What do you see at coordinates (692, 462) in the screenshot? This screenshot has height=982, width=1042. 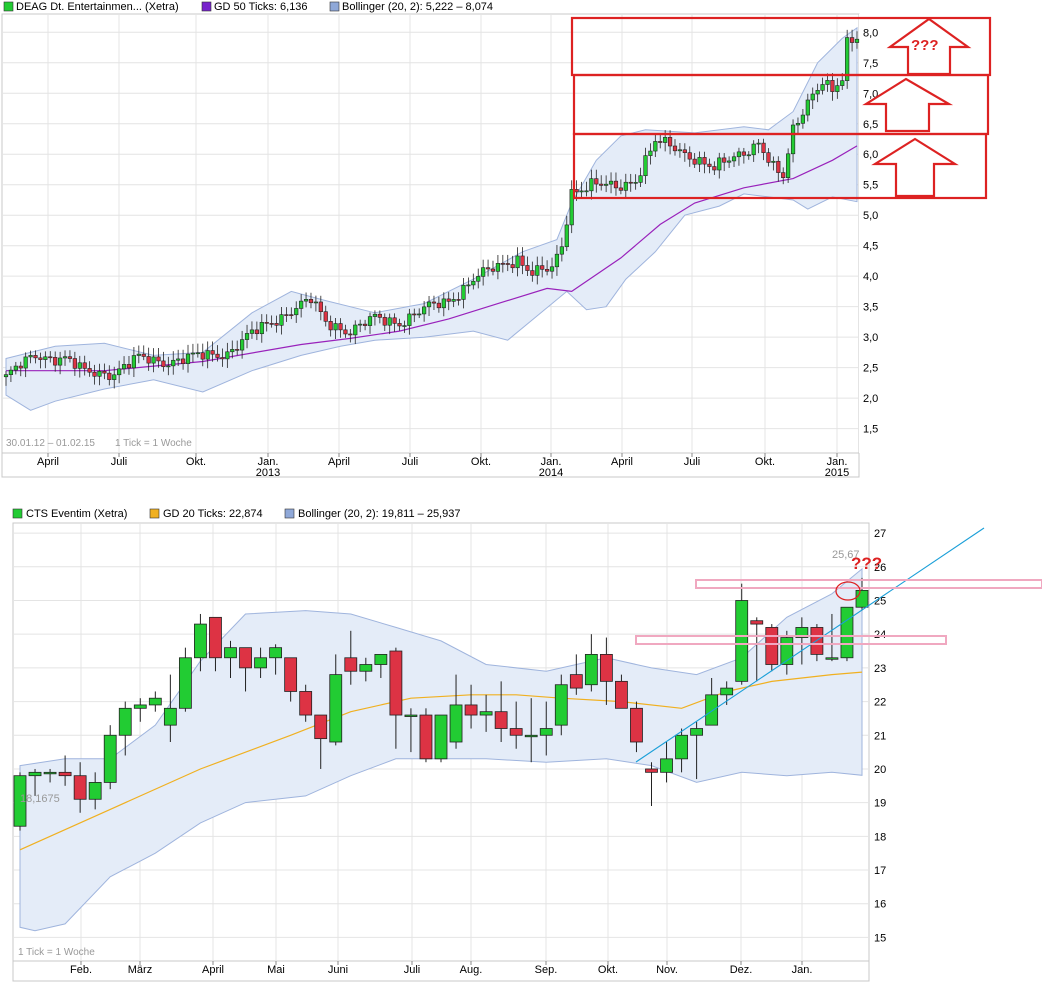 I see `x-tick-label: Juli` at bounding box center [692, 462].